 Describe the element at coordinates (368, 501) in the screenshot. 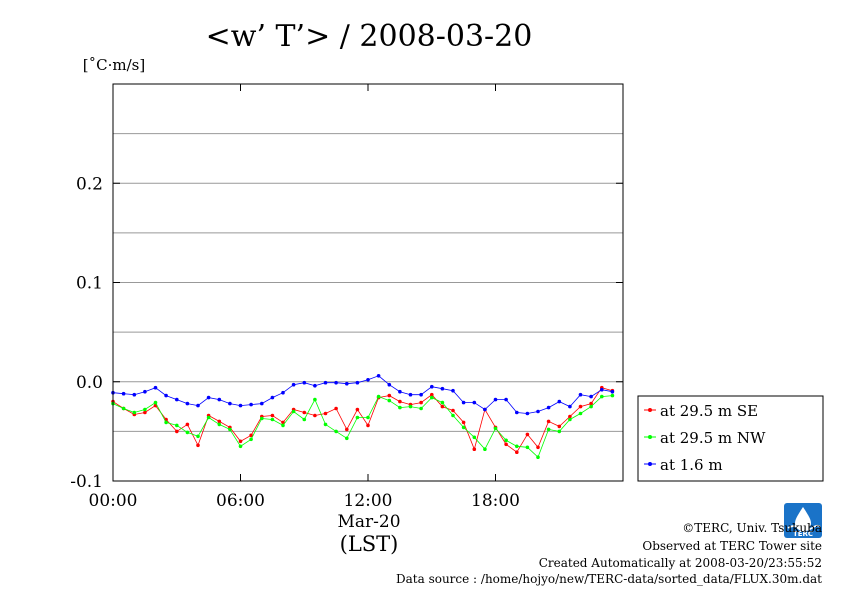

I see `x-tick-label: 12:00` at that location.